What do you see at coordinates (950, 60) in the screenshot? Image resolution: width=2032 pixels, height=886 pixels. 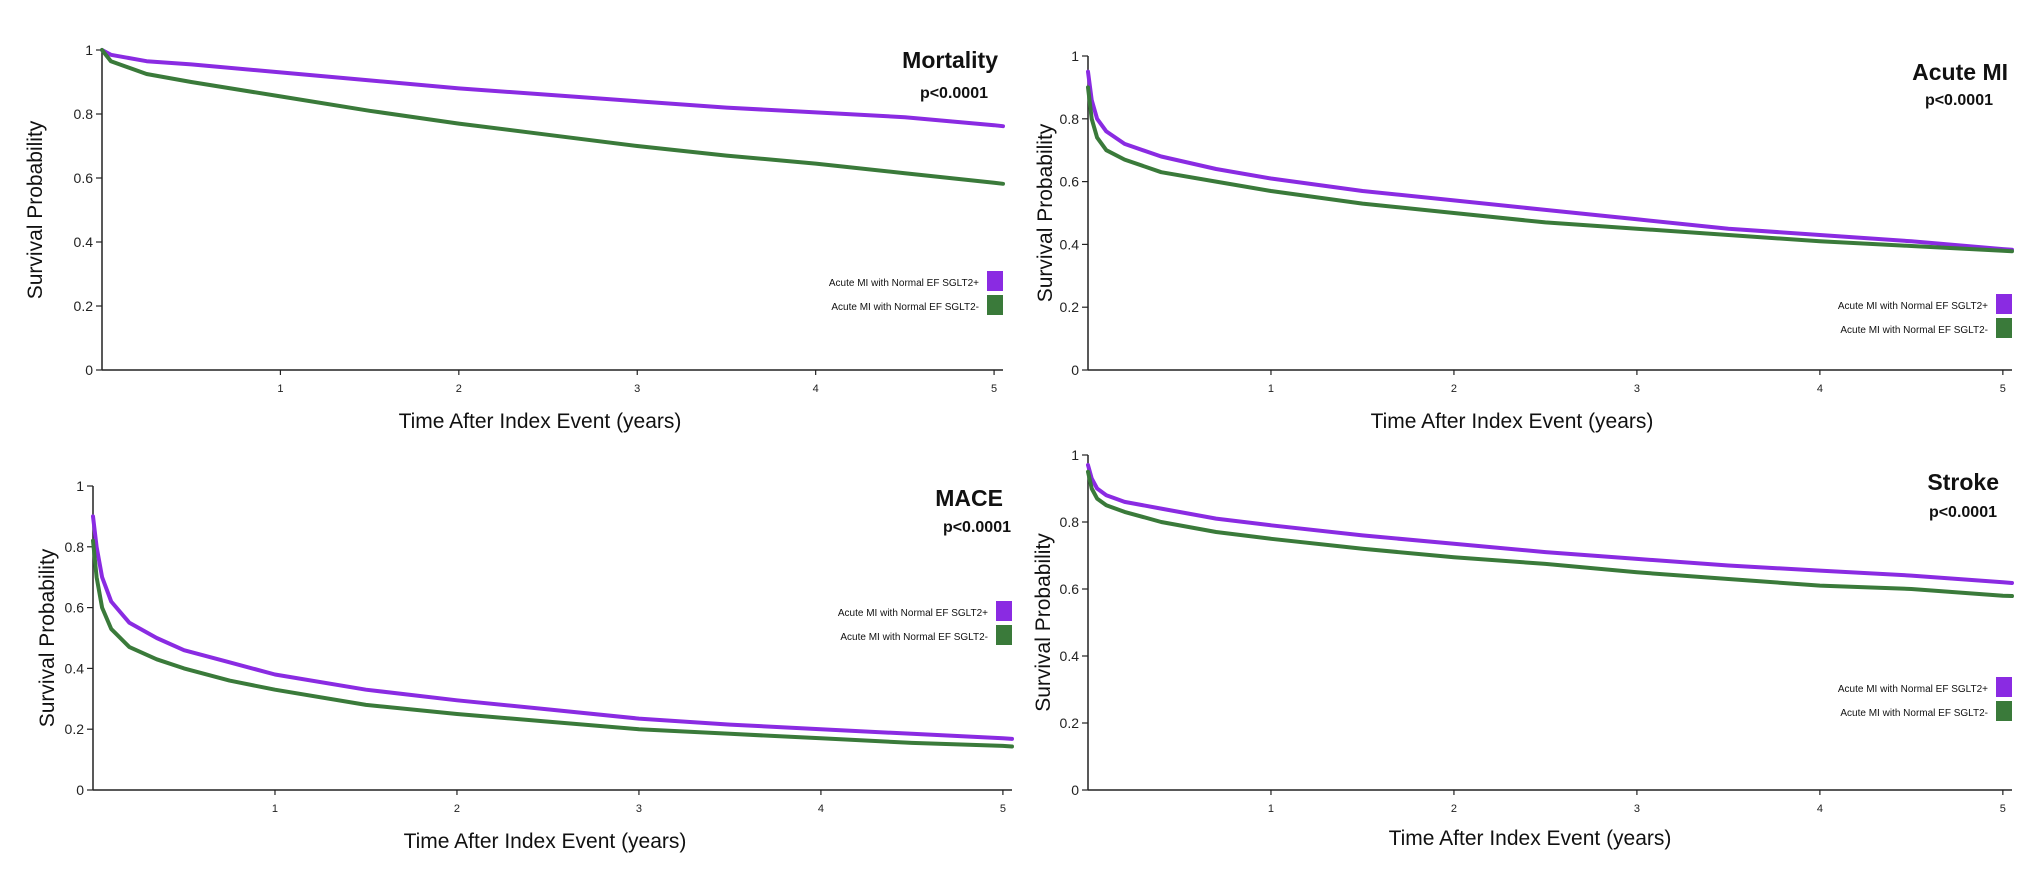 I see `chart-title: Mortality` at bounding box center [950, 60].